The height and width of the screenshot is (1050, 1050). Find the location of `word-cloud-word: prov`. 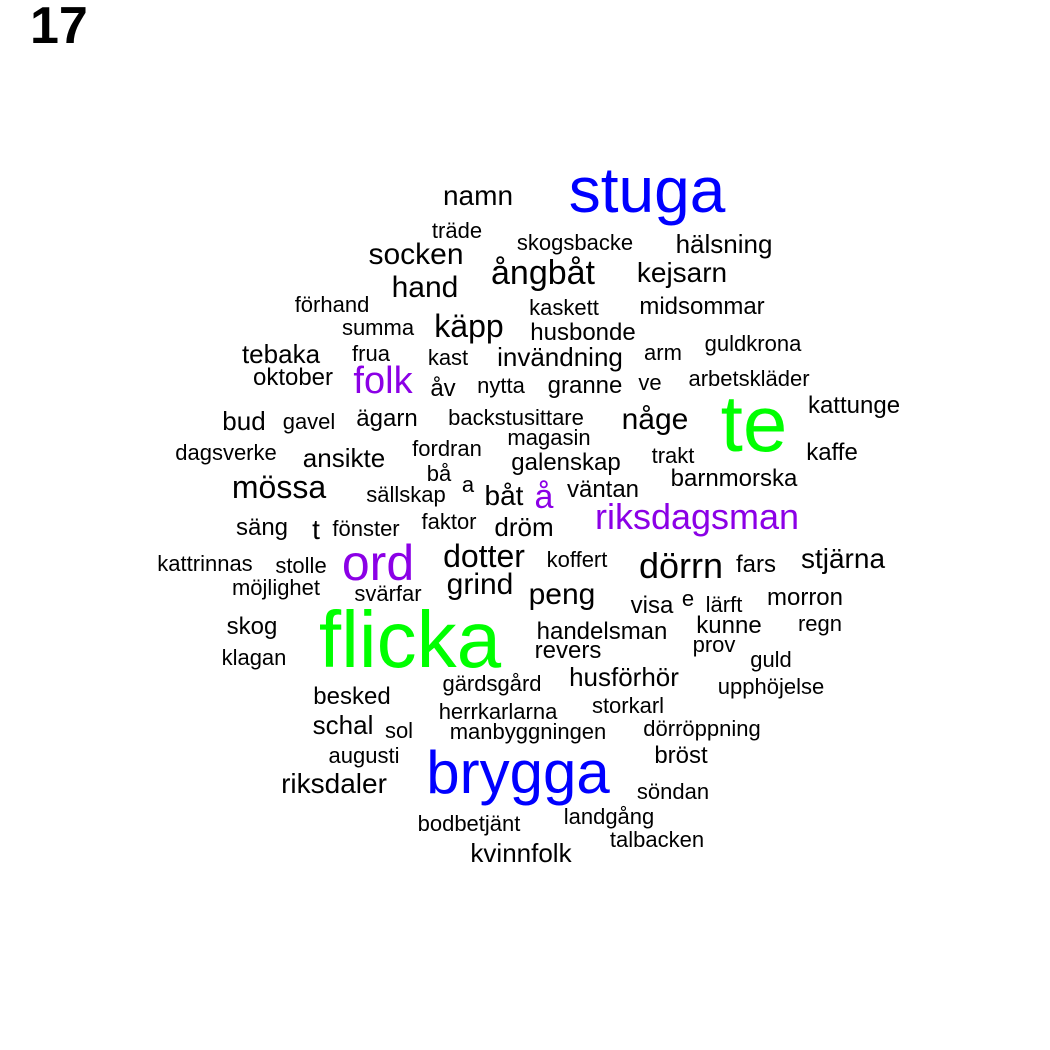

word-cloud-word: prov is located at coordinates (714, 644).